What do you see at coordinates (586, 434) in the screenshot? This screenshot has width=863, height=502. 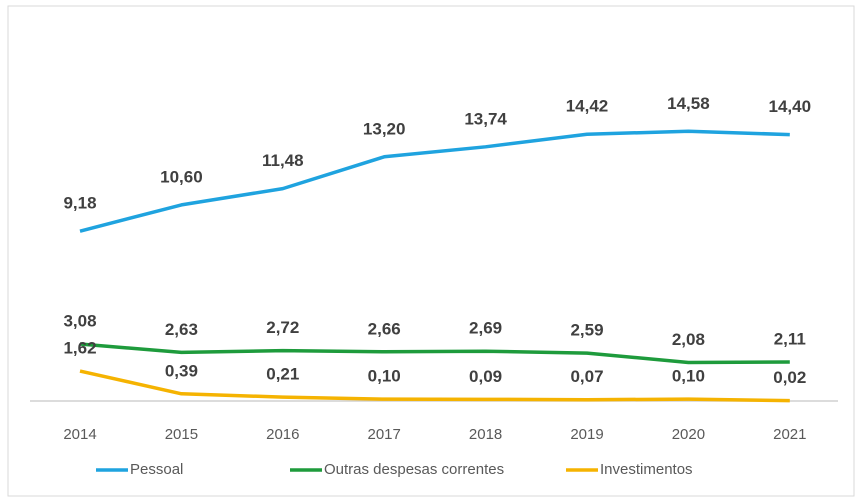 I see `x-tick-label: 2019` at bounding box center [586, 434].